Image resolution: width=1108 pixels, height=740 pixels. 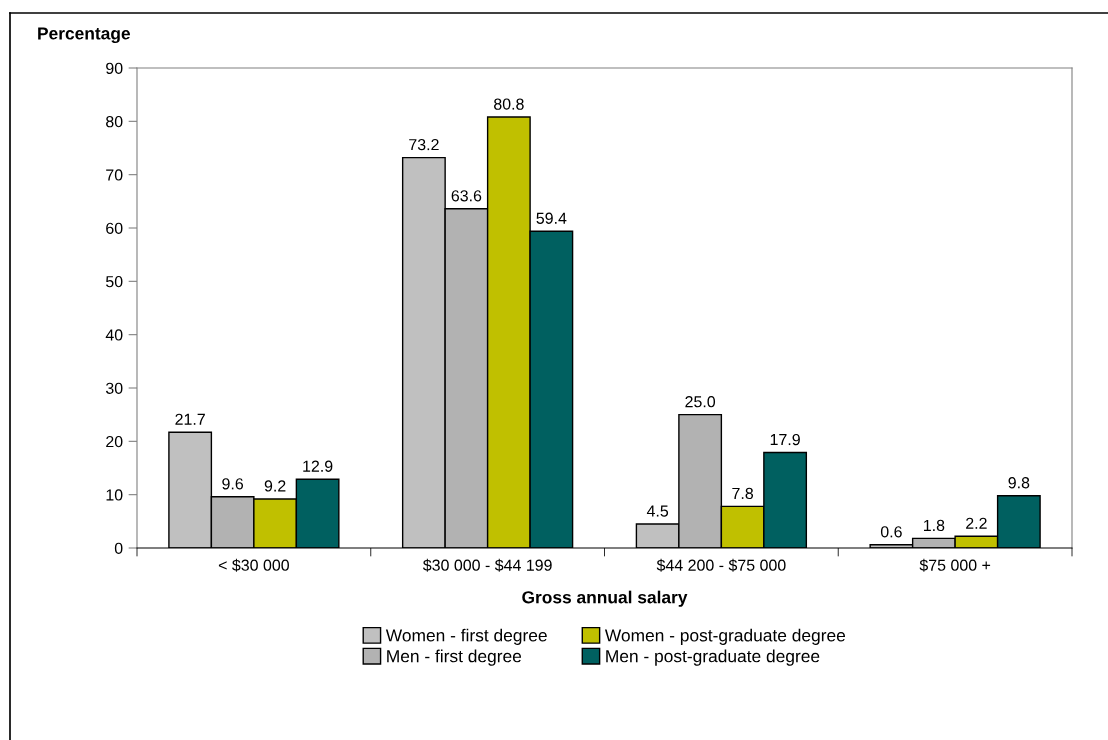 What do you see at coordinates (955, 565) in the screenshot?
I see `x-tick-label: $75 000 +` at bounding box center [955, 565].